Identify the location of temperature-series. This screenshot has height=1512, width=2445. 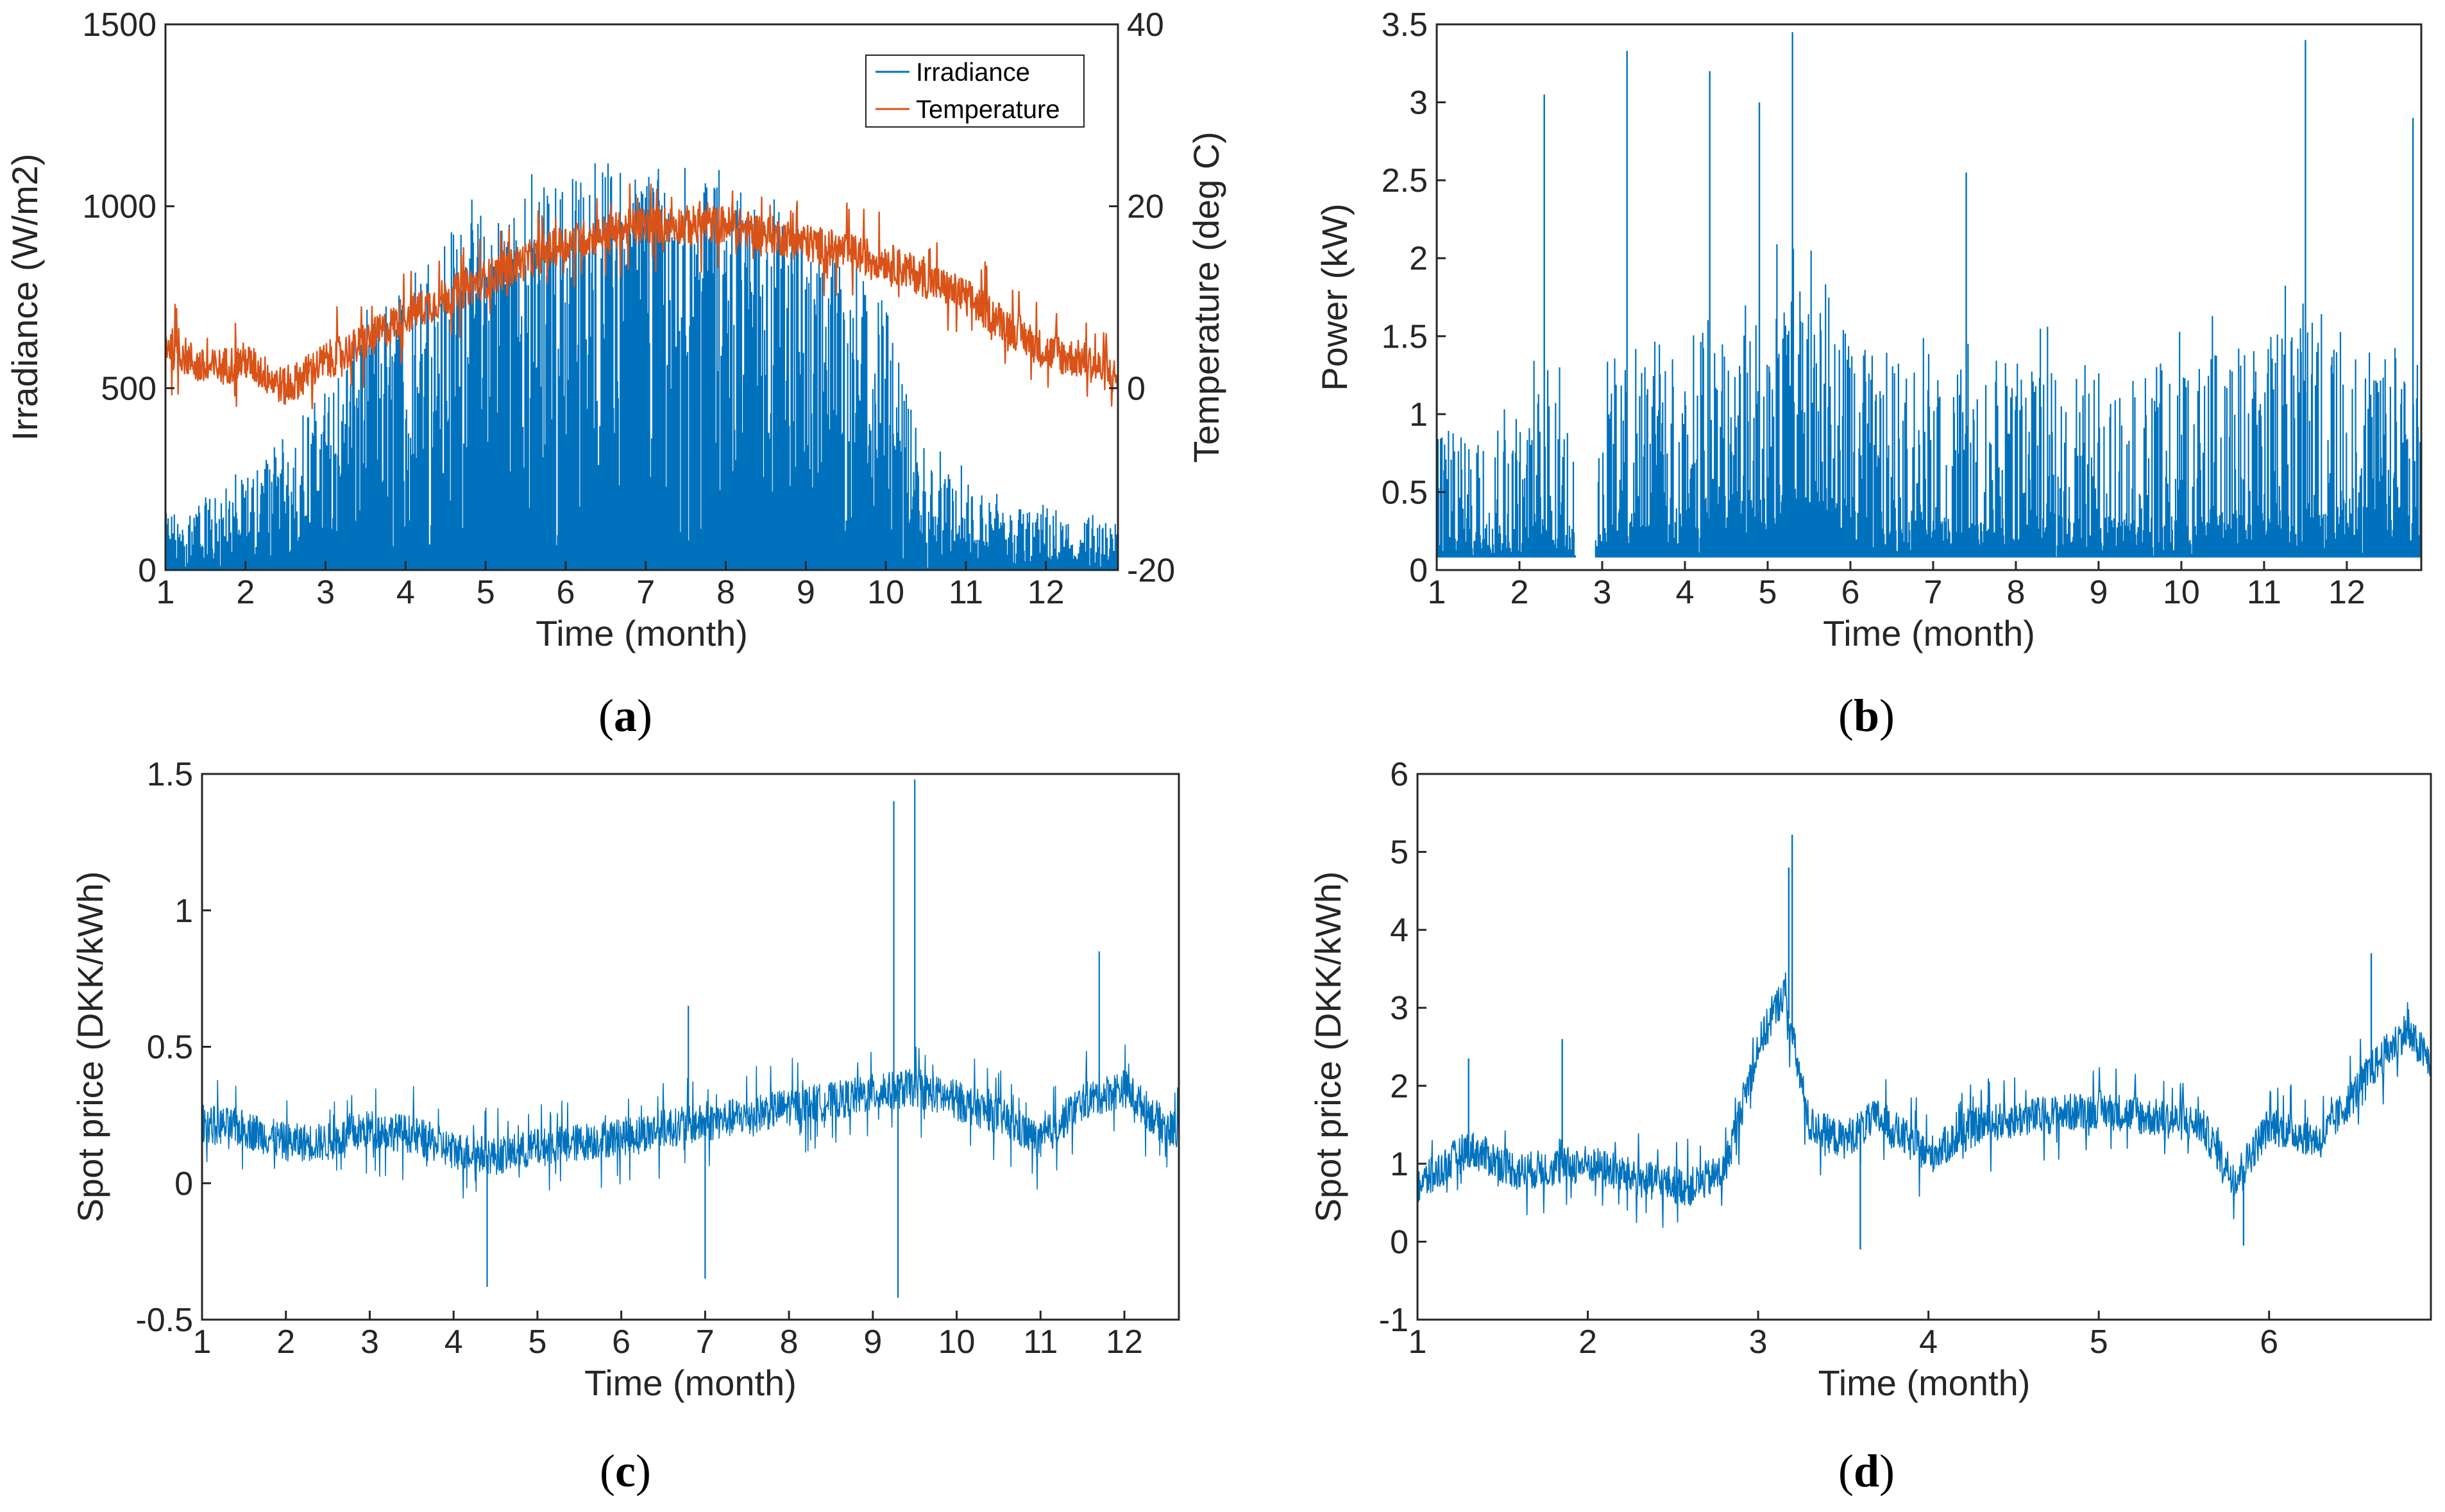
(641, 296).